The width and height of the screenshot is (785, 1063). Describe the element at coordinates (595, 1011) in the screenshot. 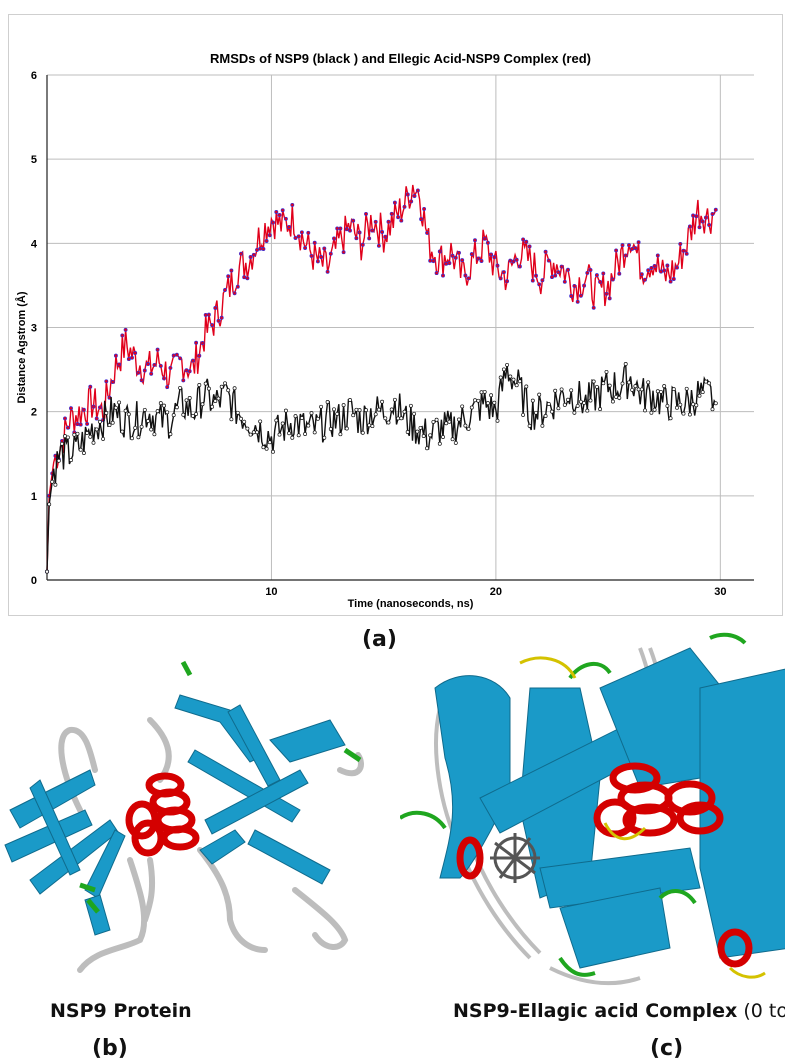

I see `panel-c-caption-main: NSP9-Ellagic acid Complex` at that location.